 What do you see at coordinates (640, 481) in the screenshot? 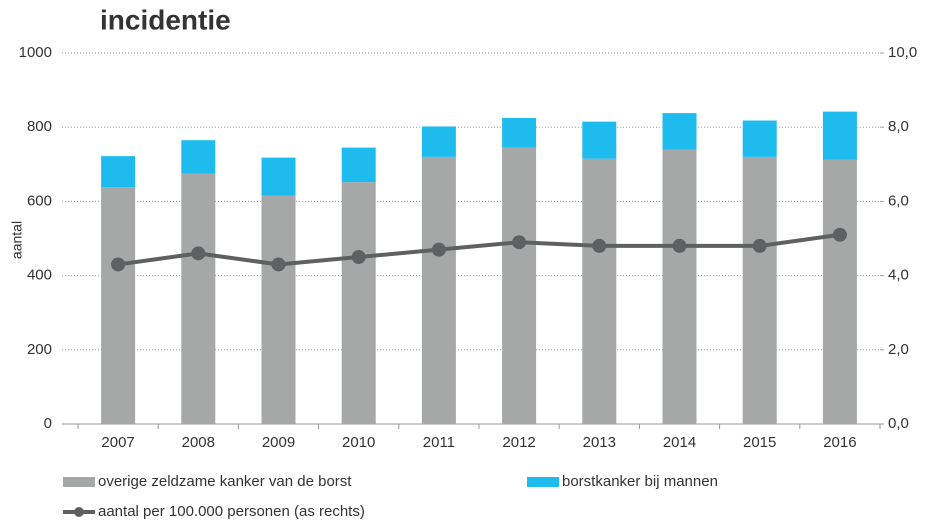
I see `legend-label: borstkanker bij mannen` at bounding box center [640, 481].